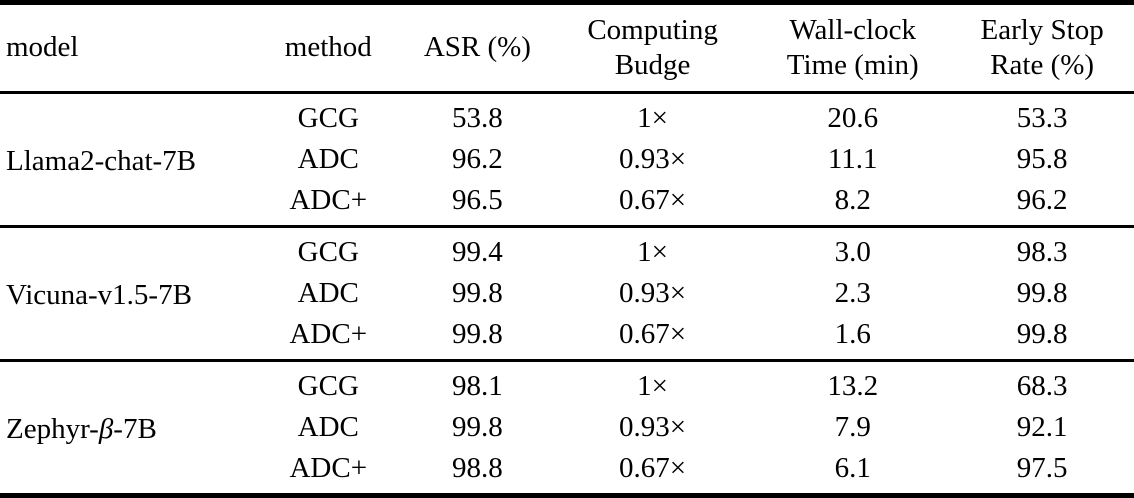 The image size is (1134, 498). I want to click on model-name: Llama2-chat-7B, so click(101, 161).